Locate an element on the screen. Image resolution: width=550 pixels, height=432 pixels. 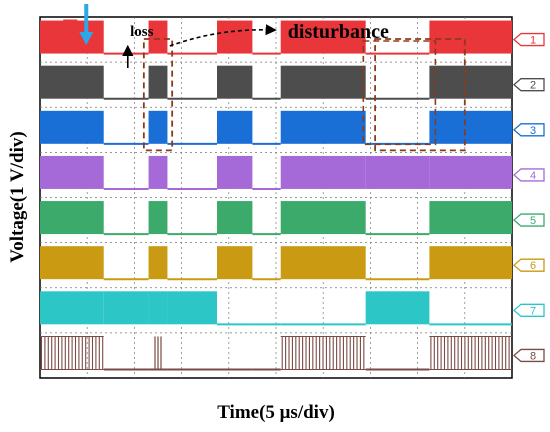
trace-ch5 is located at coordinates (276, 218).